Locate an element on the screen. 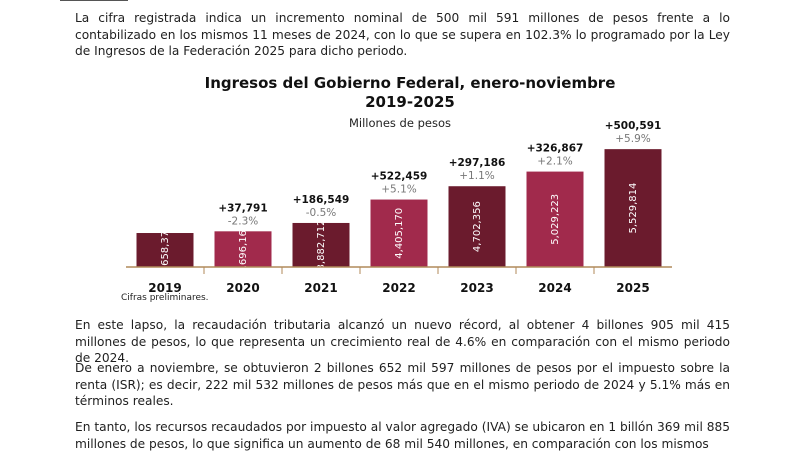 The image size is (800, 452). bar-2023 is located at coordinates (477, 226).